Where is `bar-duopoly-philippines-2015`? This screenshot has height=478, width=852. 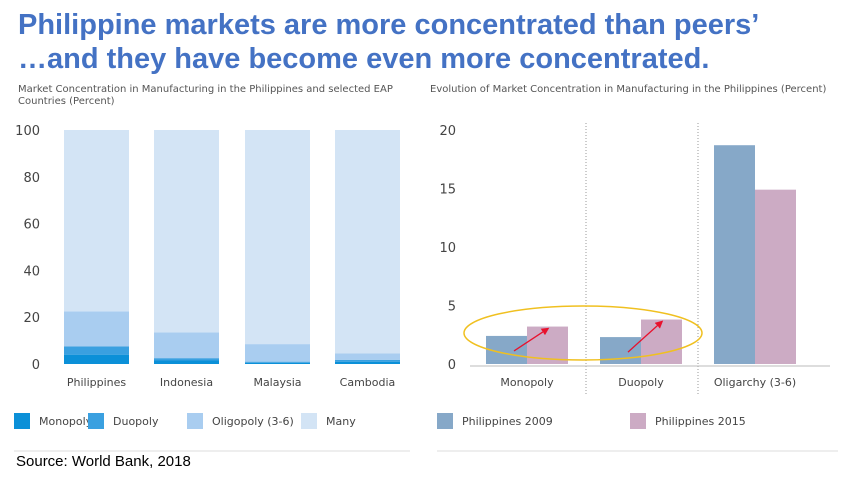
bar-duopoly-philippines-2015 is located at coordinates (661, 341).